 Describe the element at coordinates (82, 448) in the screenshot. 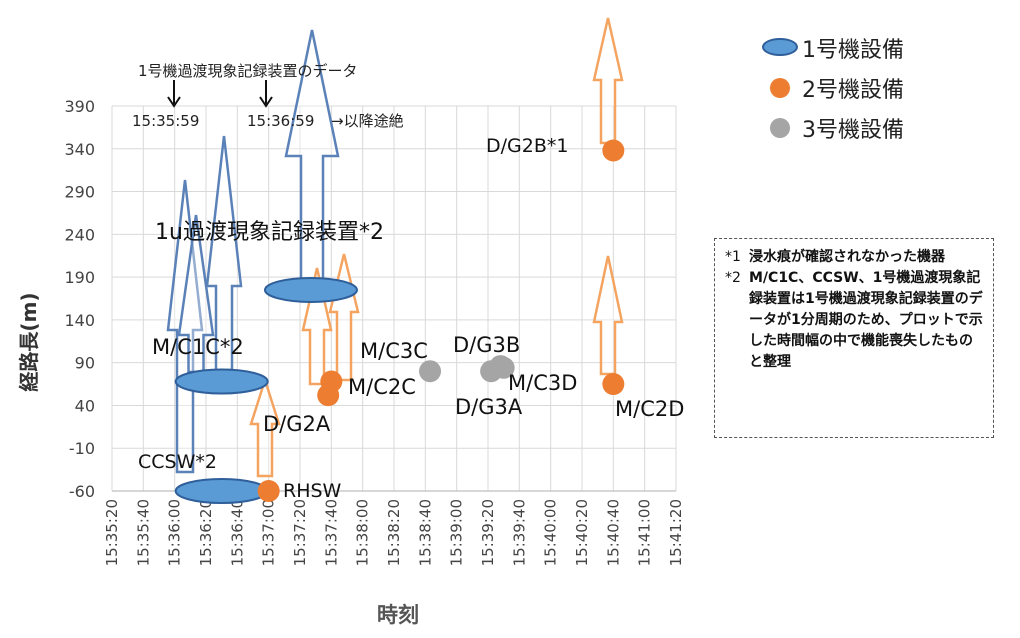

I see `y-tick-8: -10` at that location.